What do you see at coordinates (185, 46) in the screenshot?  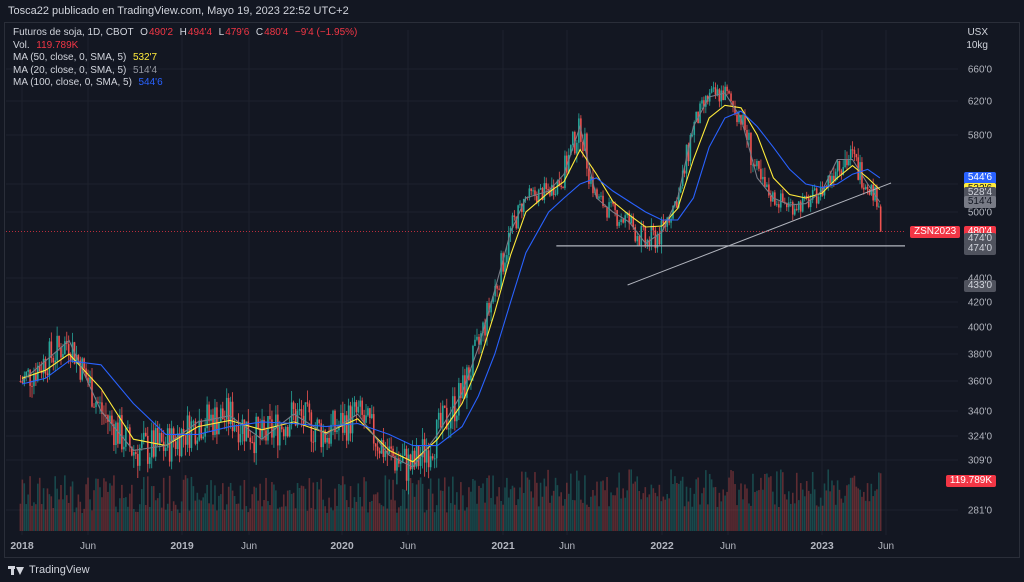 I see `legend-volume-row: Vol. 119.789K` at bounding box center [185, 46].